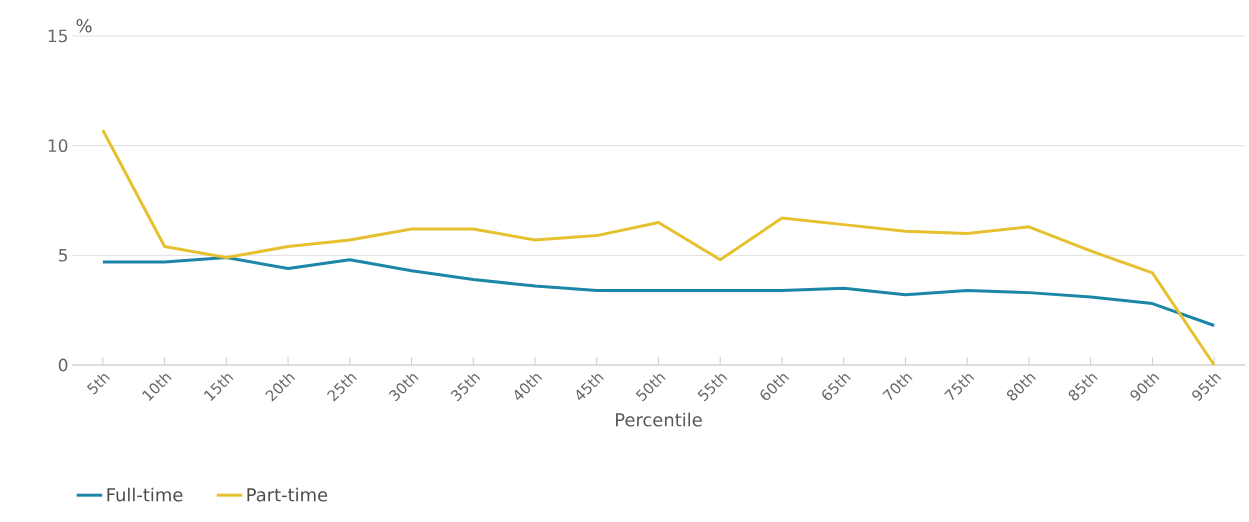 The image size is (1249, 522). What do you see at coordinates (98, 384) in the screenshot?
I see `x-tick-label: 5th` at bounding box center [98, 384].